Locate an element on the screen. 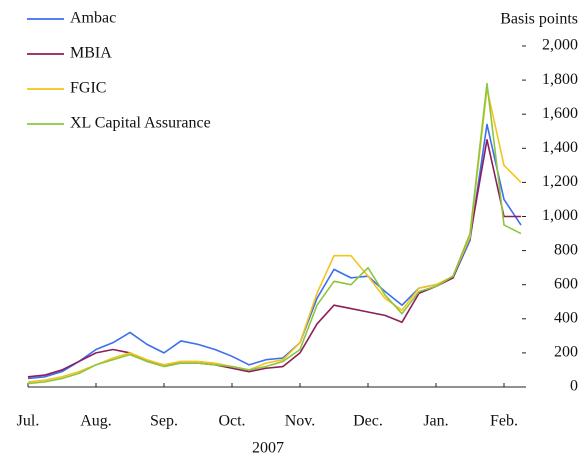  legend-label: MBIA is located at coordinates (91, 53).